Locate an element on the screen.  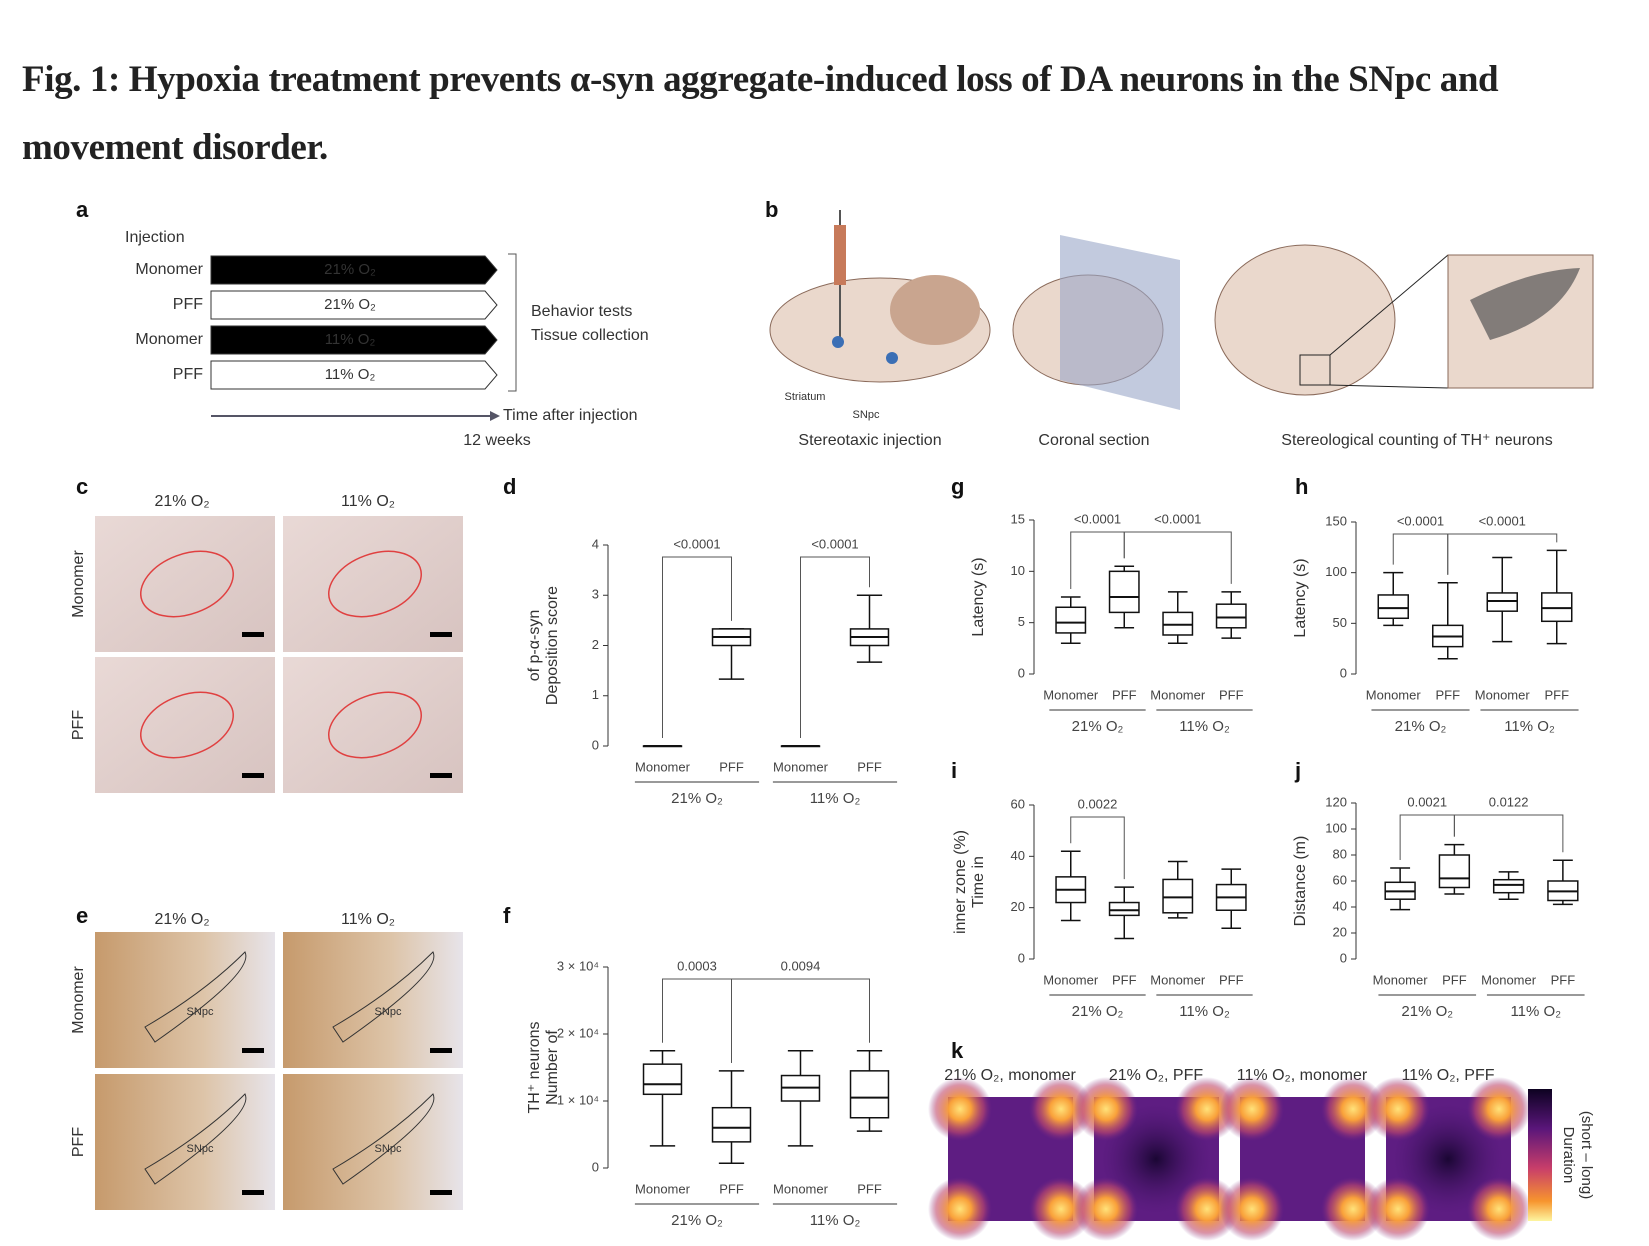
y-axis-label: Distance (m) is located at coordinates (1300, 881).